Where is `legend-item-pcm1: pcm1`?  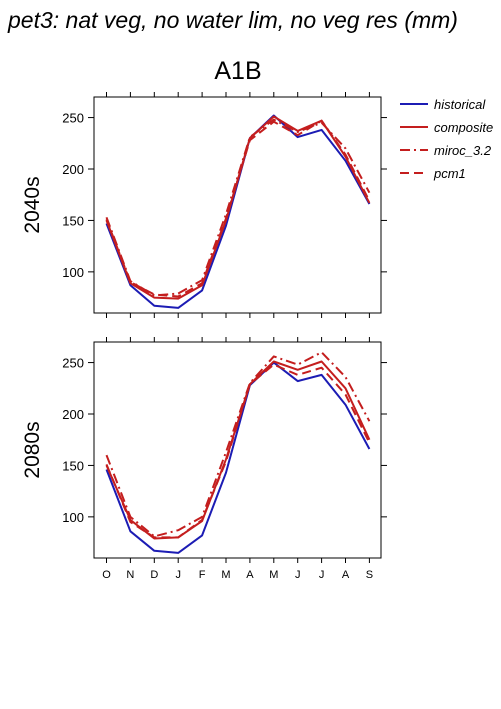 legend-item-pcm1: pcm1 is located at coordinates (433, 173).